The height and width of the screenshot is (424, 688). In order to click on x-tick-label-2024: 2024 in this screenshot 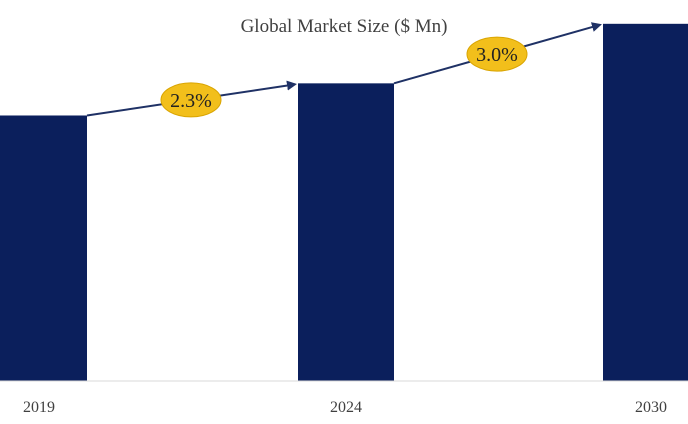, I will do `click(346, 407)`.